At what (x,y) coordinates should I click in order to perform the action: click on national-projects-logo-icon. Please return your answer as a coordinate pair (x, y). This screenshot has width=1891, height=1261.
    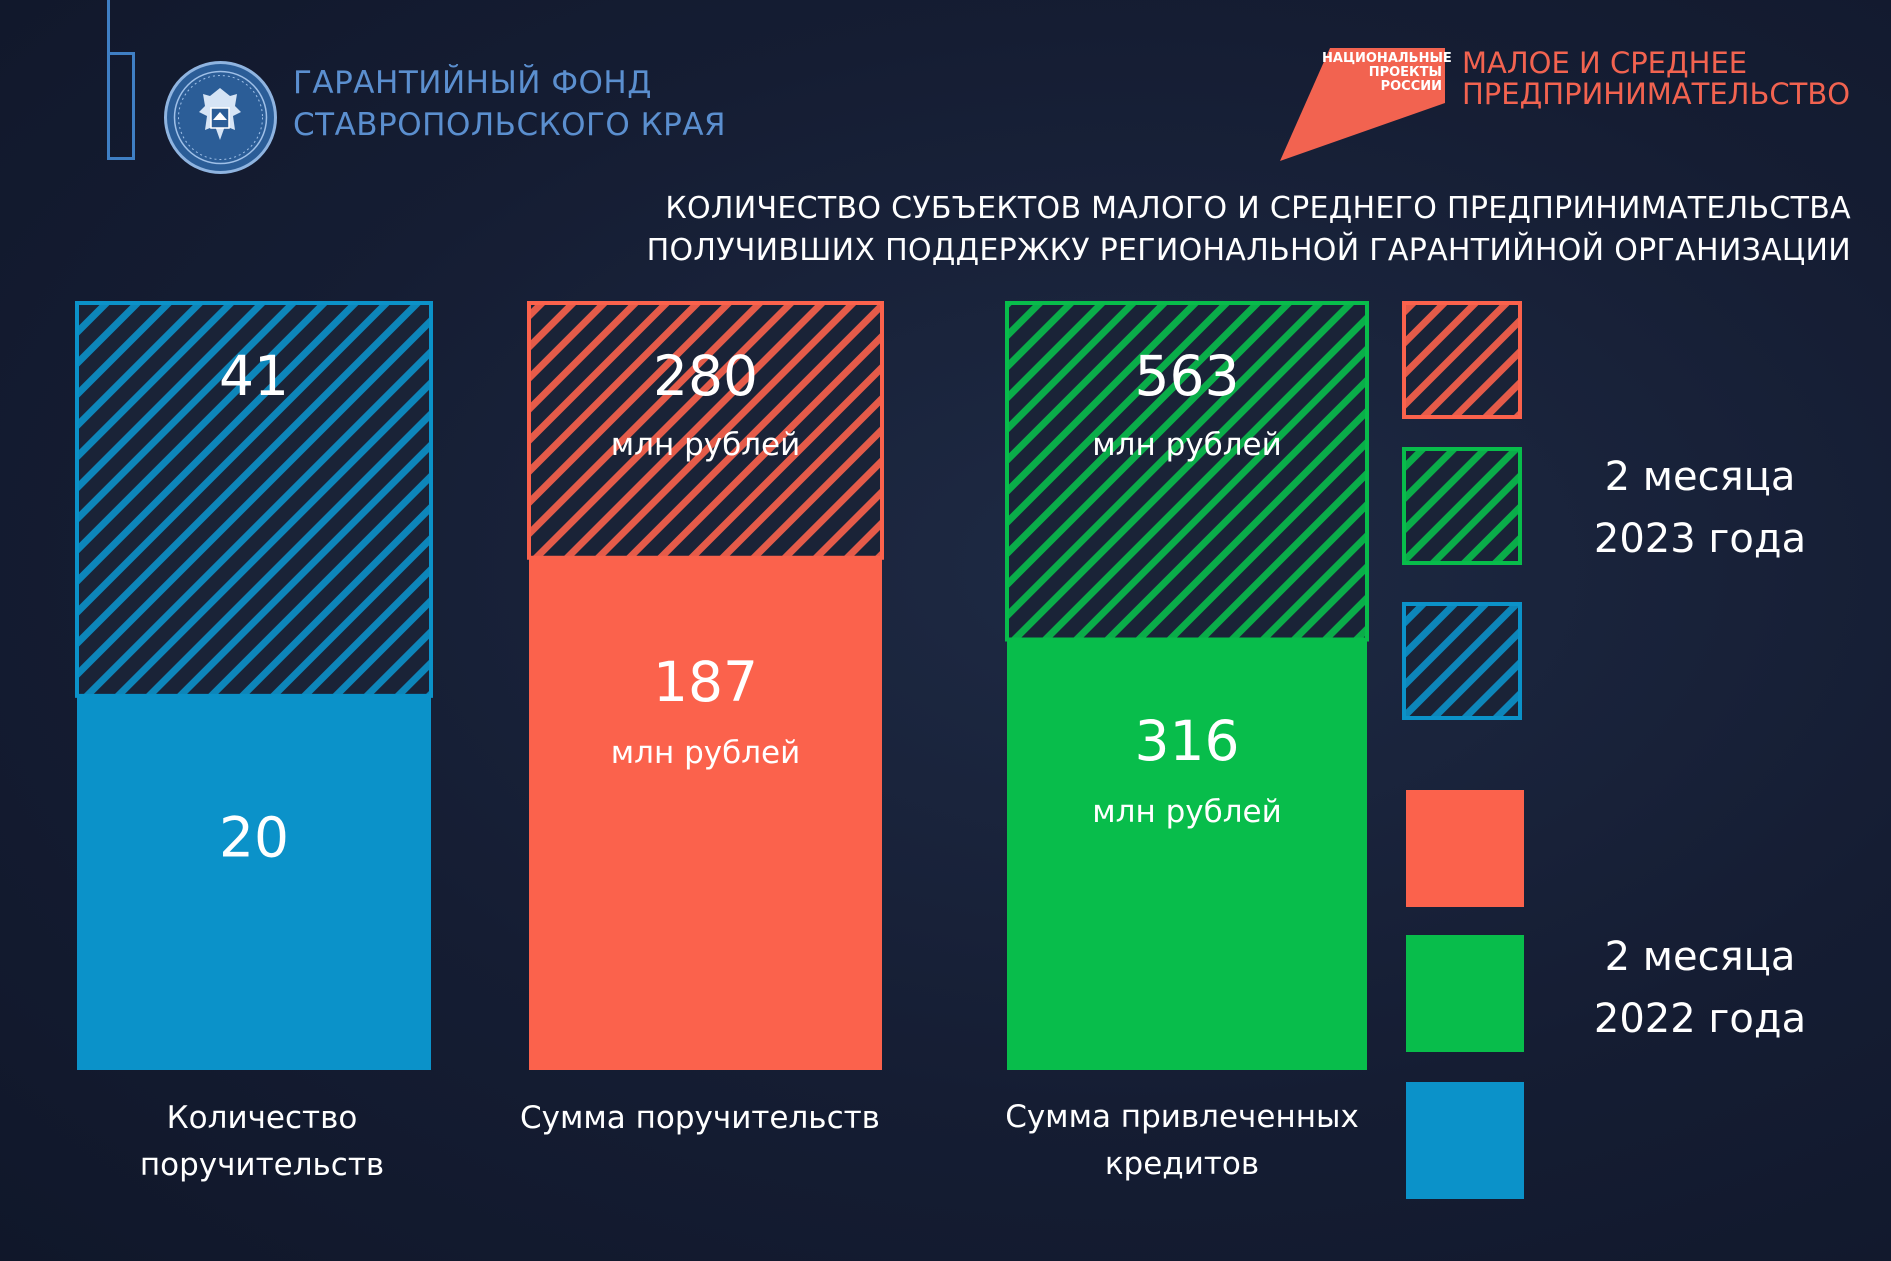
    Looking at the image, I should click on (1362, 104).